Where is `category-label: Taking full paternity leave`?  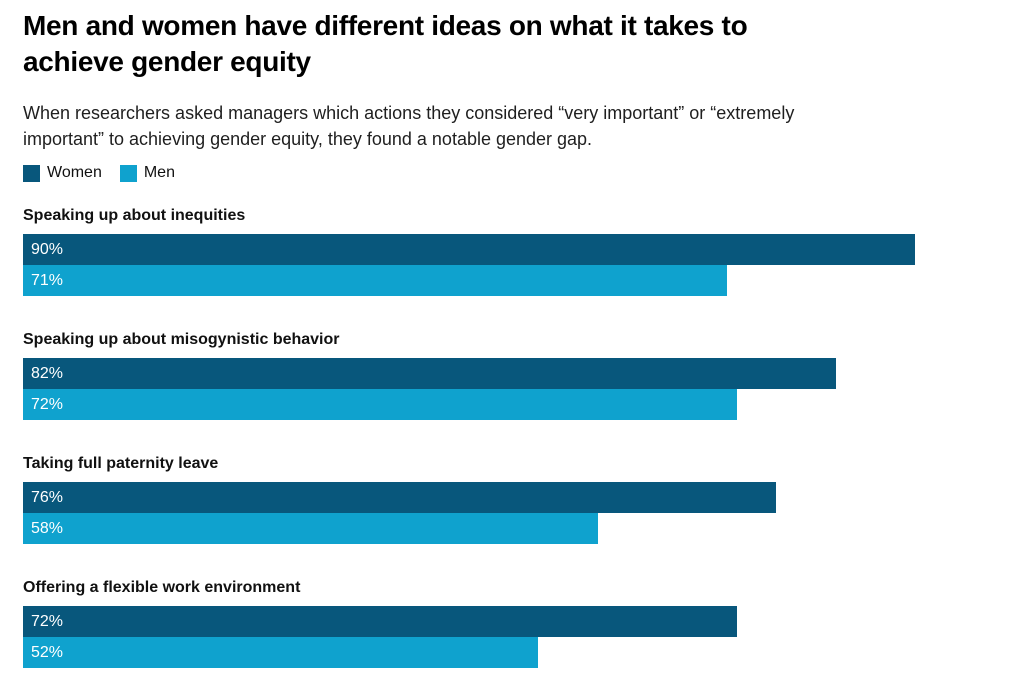 category-label: Taking full paternity leave is located at coordinates (121, 463).